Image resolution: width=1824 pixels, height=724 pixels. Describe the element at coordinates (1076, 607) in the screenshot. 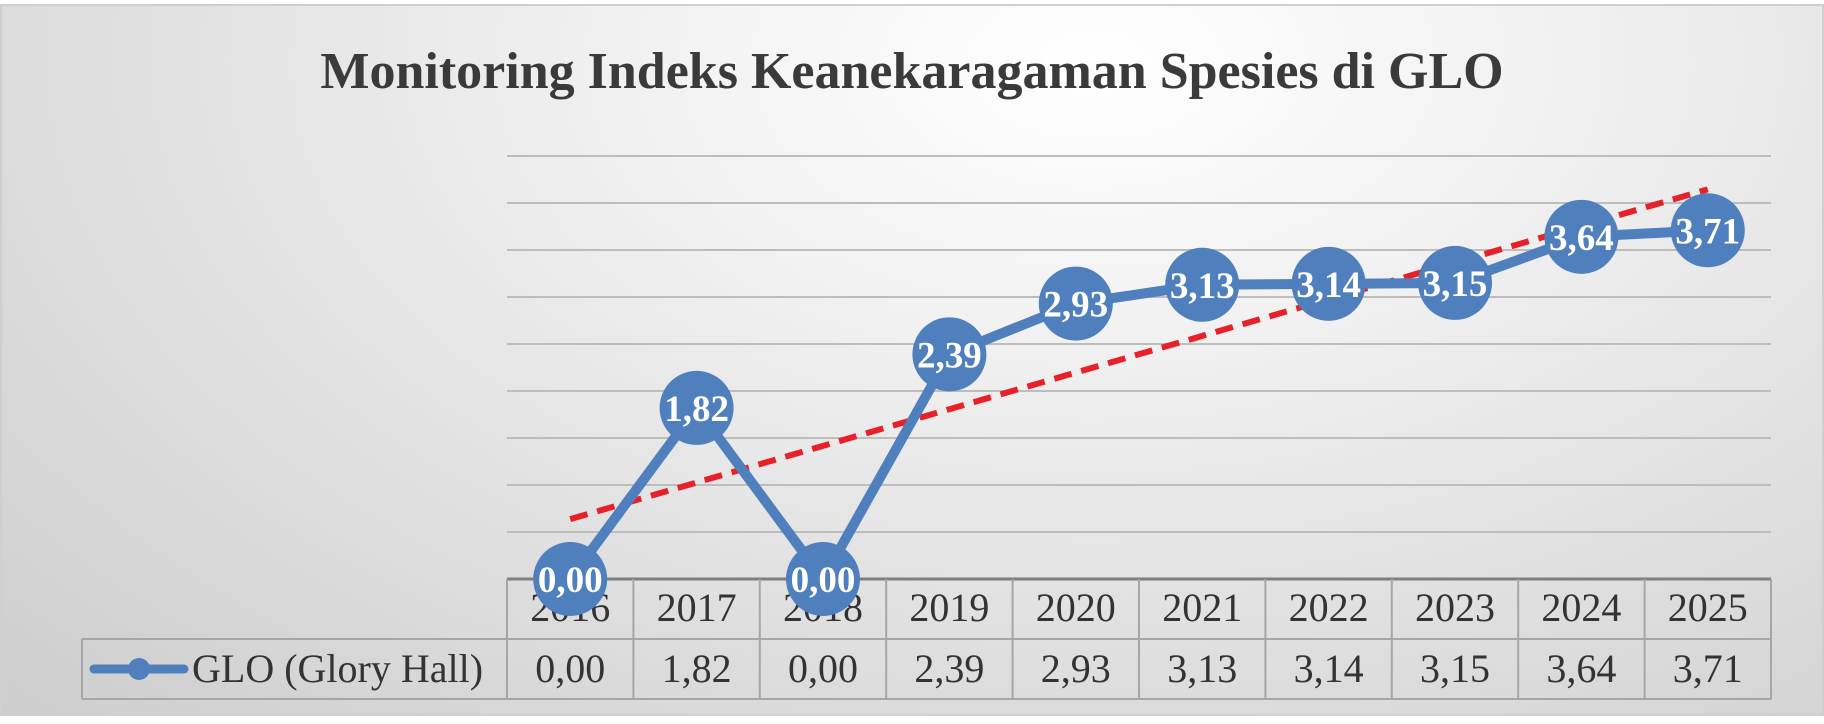

I see `x-tick-label: 2020` at that location.